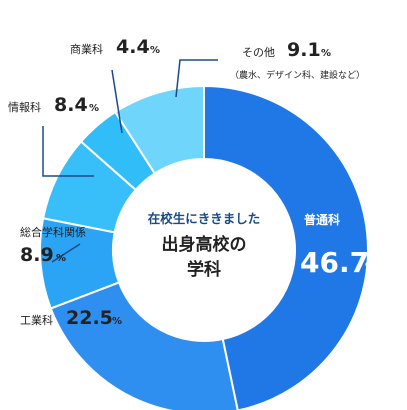 Image resolution: width=407 pixels, height=410 pixels. What do you see at coordinates (71, 105) in the screenshot?
I see `label-value-3: 8.4` at bounding box center [71, 105].